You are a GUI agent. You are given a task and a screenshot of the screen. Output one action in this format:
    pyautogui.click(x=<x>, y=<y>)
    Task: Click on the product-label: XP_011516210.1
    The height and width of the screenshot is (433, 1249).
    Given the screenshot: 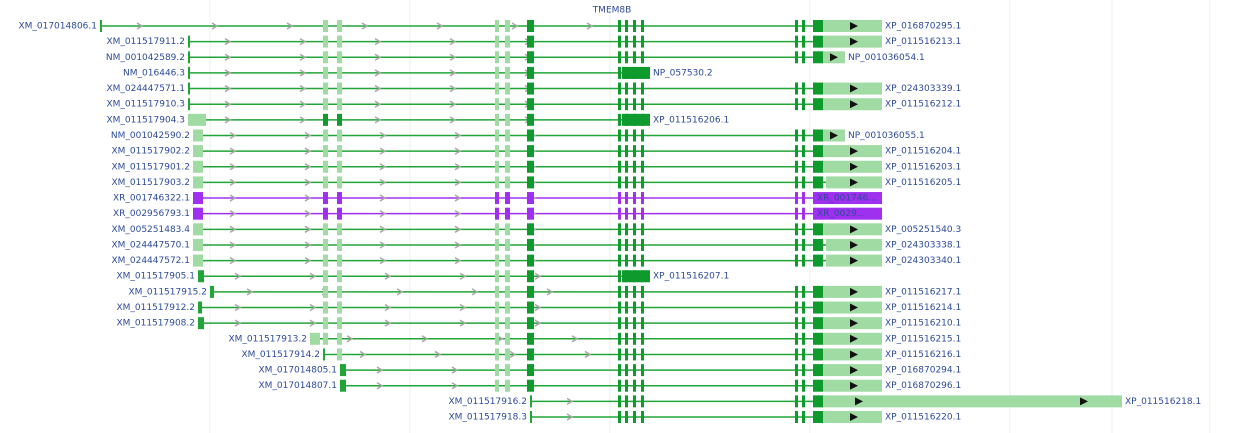 What is the action you would take?
    pyautogui.click(x=923, y=324)
    